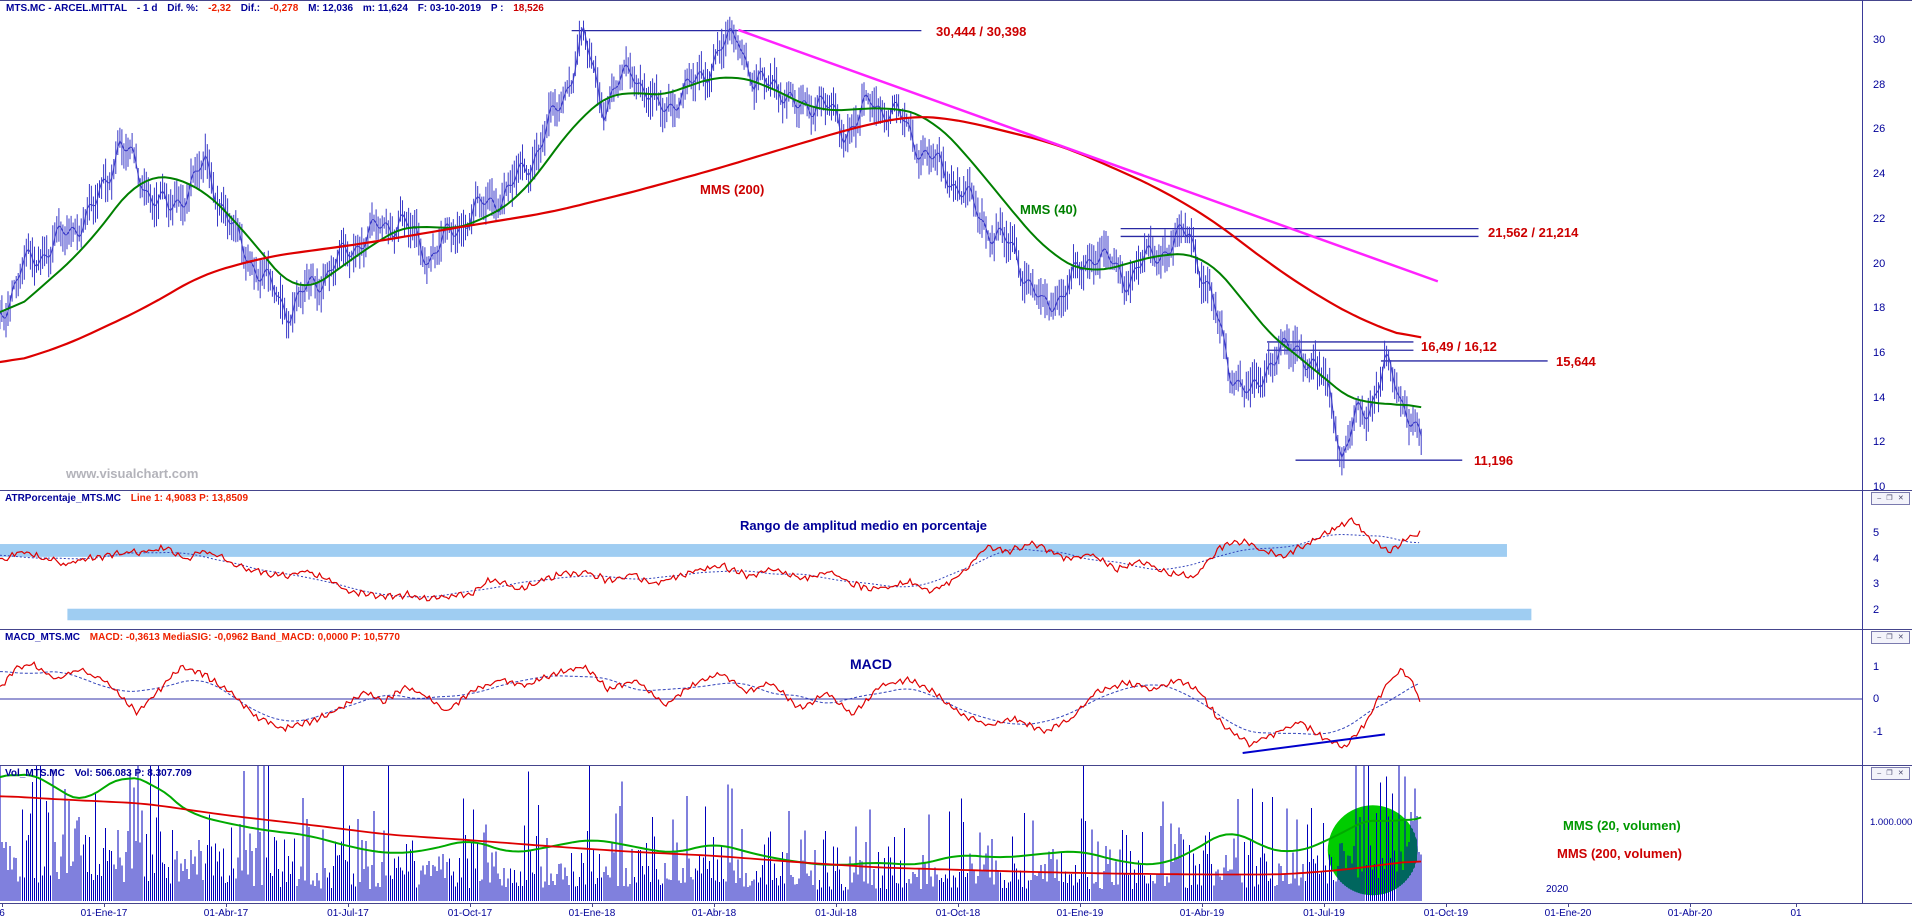 The width and height of the screenshot is (1912, 922). What do you see at coordinates (1862, 451) in the screenshot?
I see `price-axis-line` at bounding box center [1862, 451].